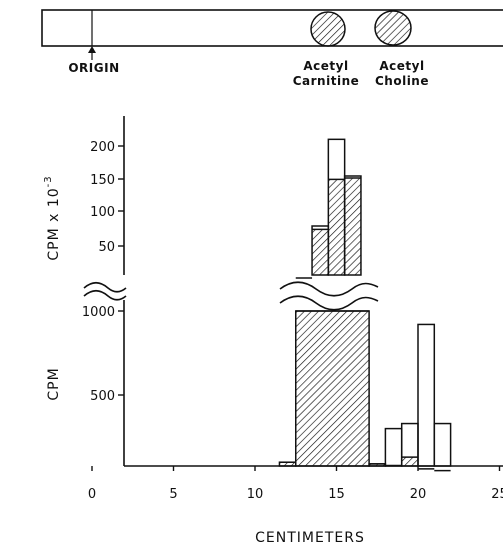 The image size is (503, 546). Describe the element at coordinates (402, 81) in the screenshot. I see `spot-label-choline-line2: Choline` at that location.